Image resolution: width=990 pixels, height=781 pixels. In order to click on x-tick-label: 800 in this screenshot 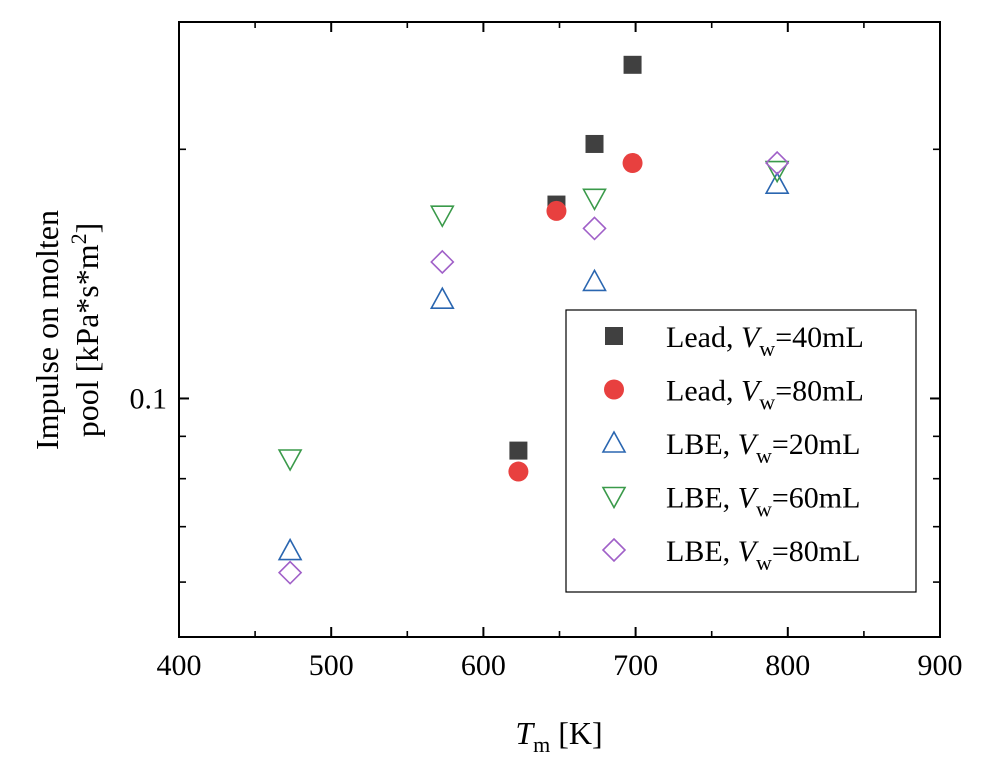, I will do `click(787, 665)`.